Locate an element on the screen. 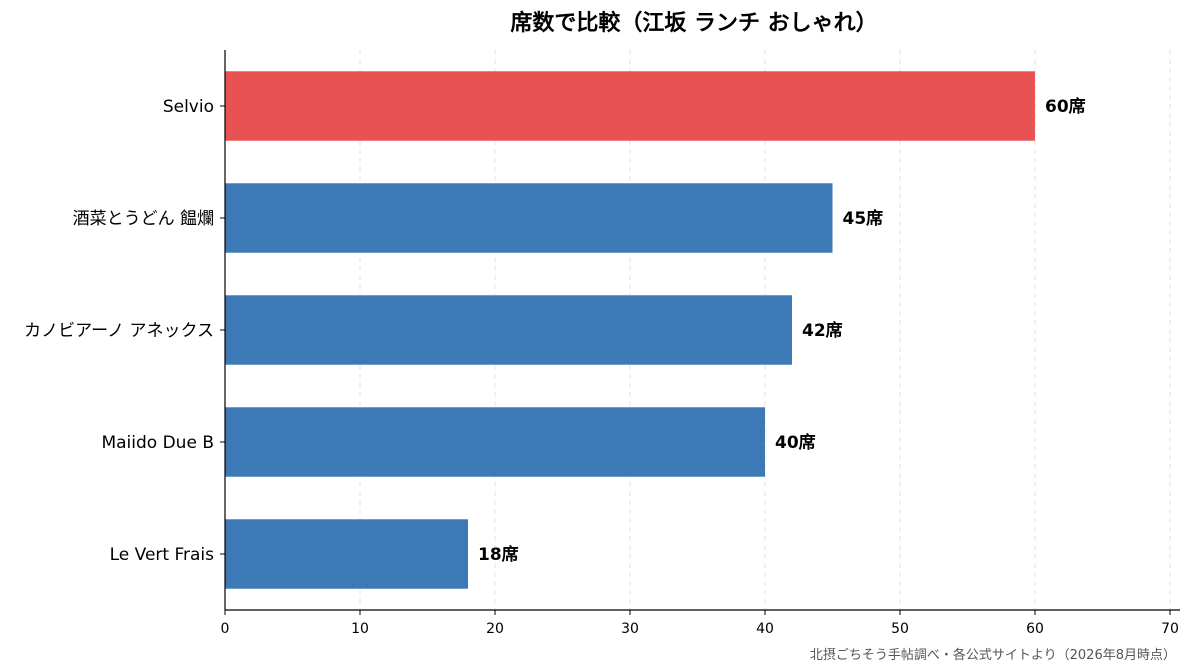 This screenshot has height=672, width=1193. source-note: 北摂ごちそう手帖調べ・各公式サイトより（2026年8月時点） is located at coordinates (993, 655).